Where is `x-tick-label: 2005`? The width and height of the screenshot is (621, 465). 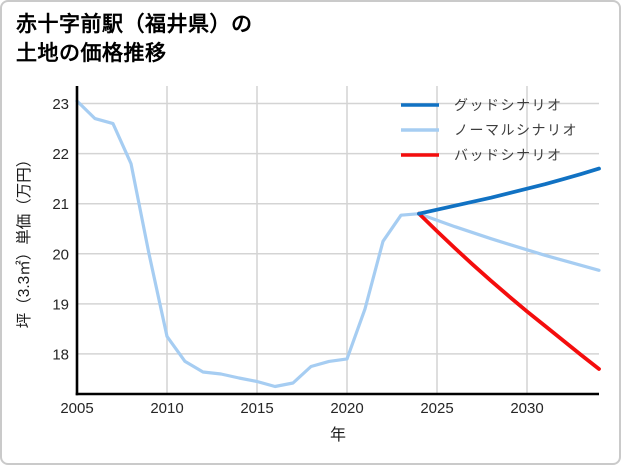 x-tick-label: 2005 is located at coordinates (76, 408).